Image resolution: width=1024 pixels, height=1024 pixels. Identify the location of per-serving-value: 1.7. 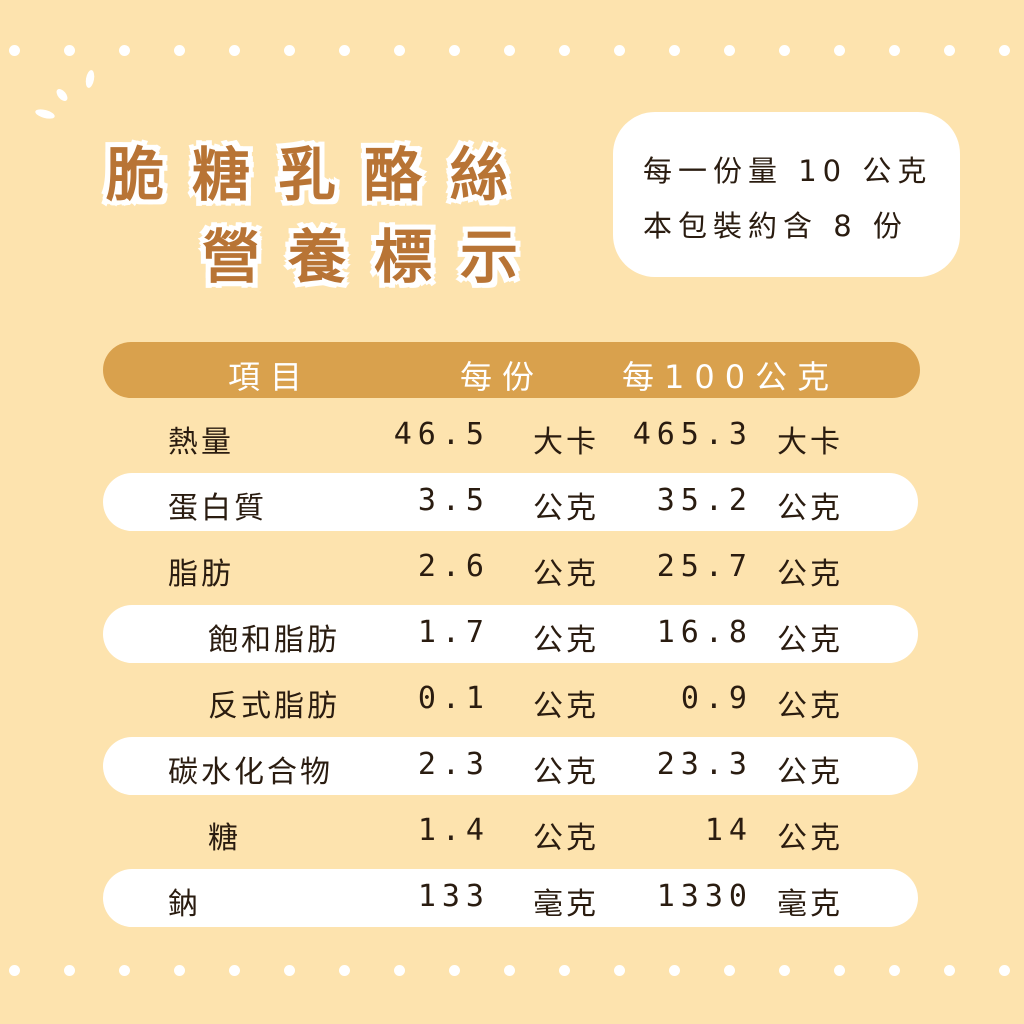
(453, 632).